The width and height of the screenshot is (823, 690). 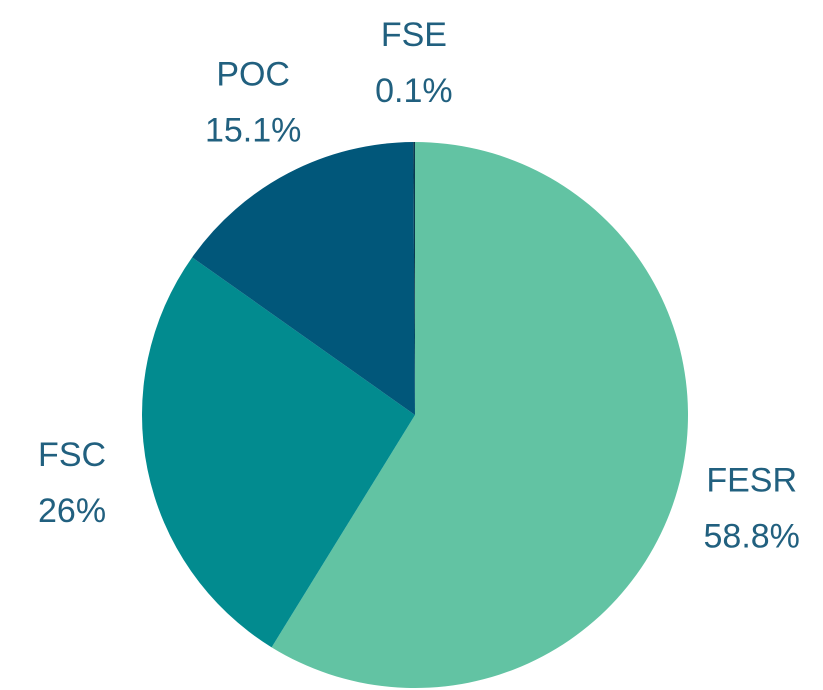 I want to click on slice-value-label: 15.1%, so click(x=253, y=131).